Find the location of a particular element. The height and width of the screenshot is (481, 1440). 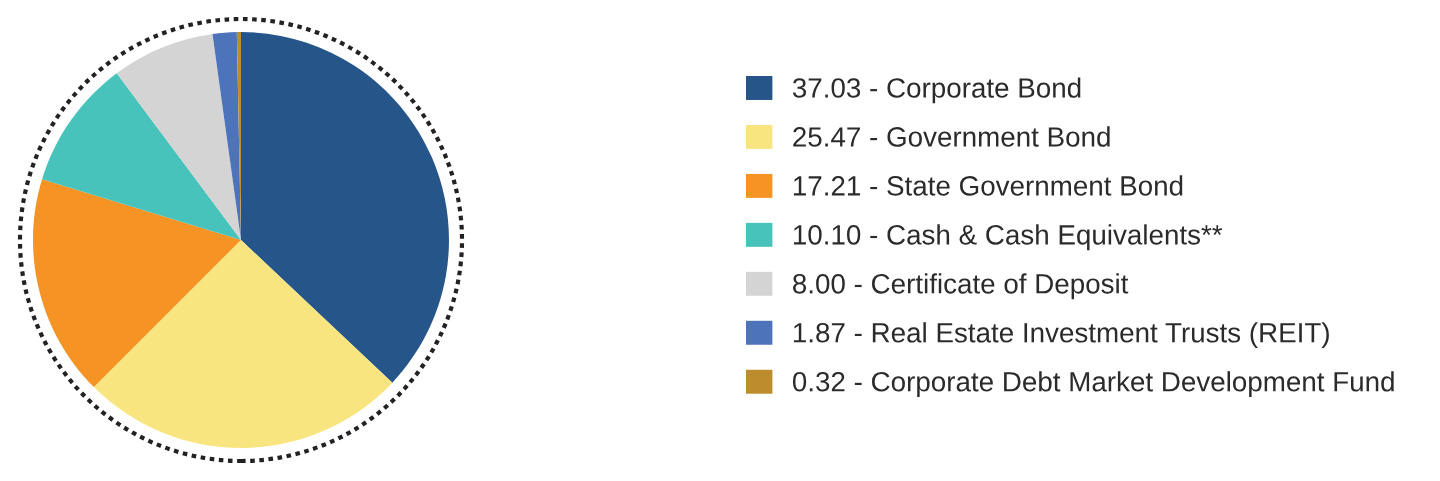

legend-label: 0.32 - Corporate Debt Market Development Fund is located at coordinates (1093, 384).